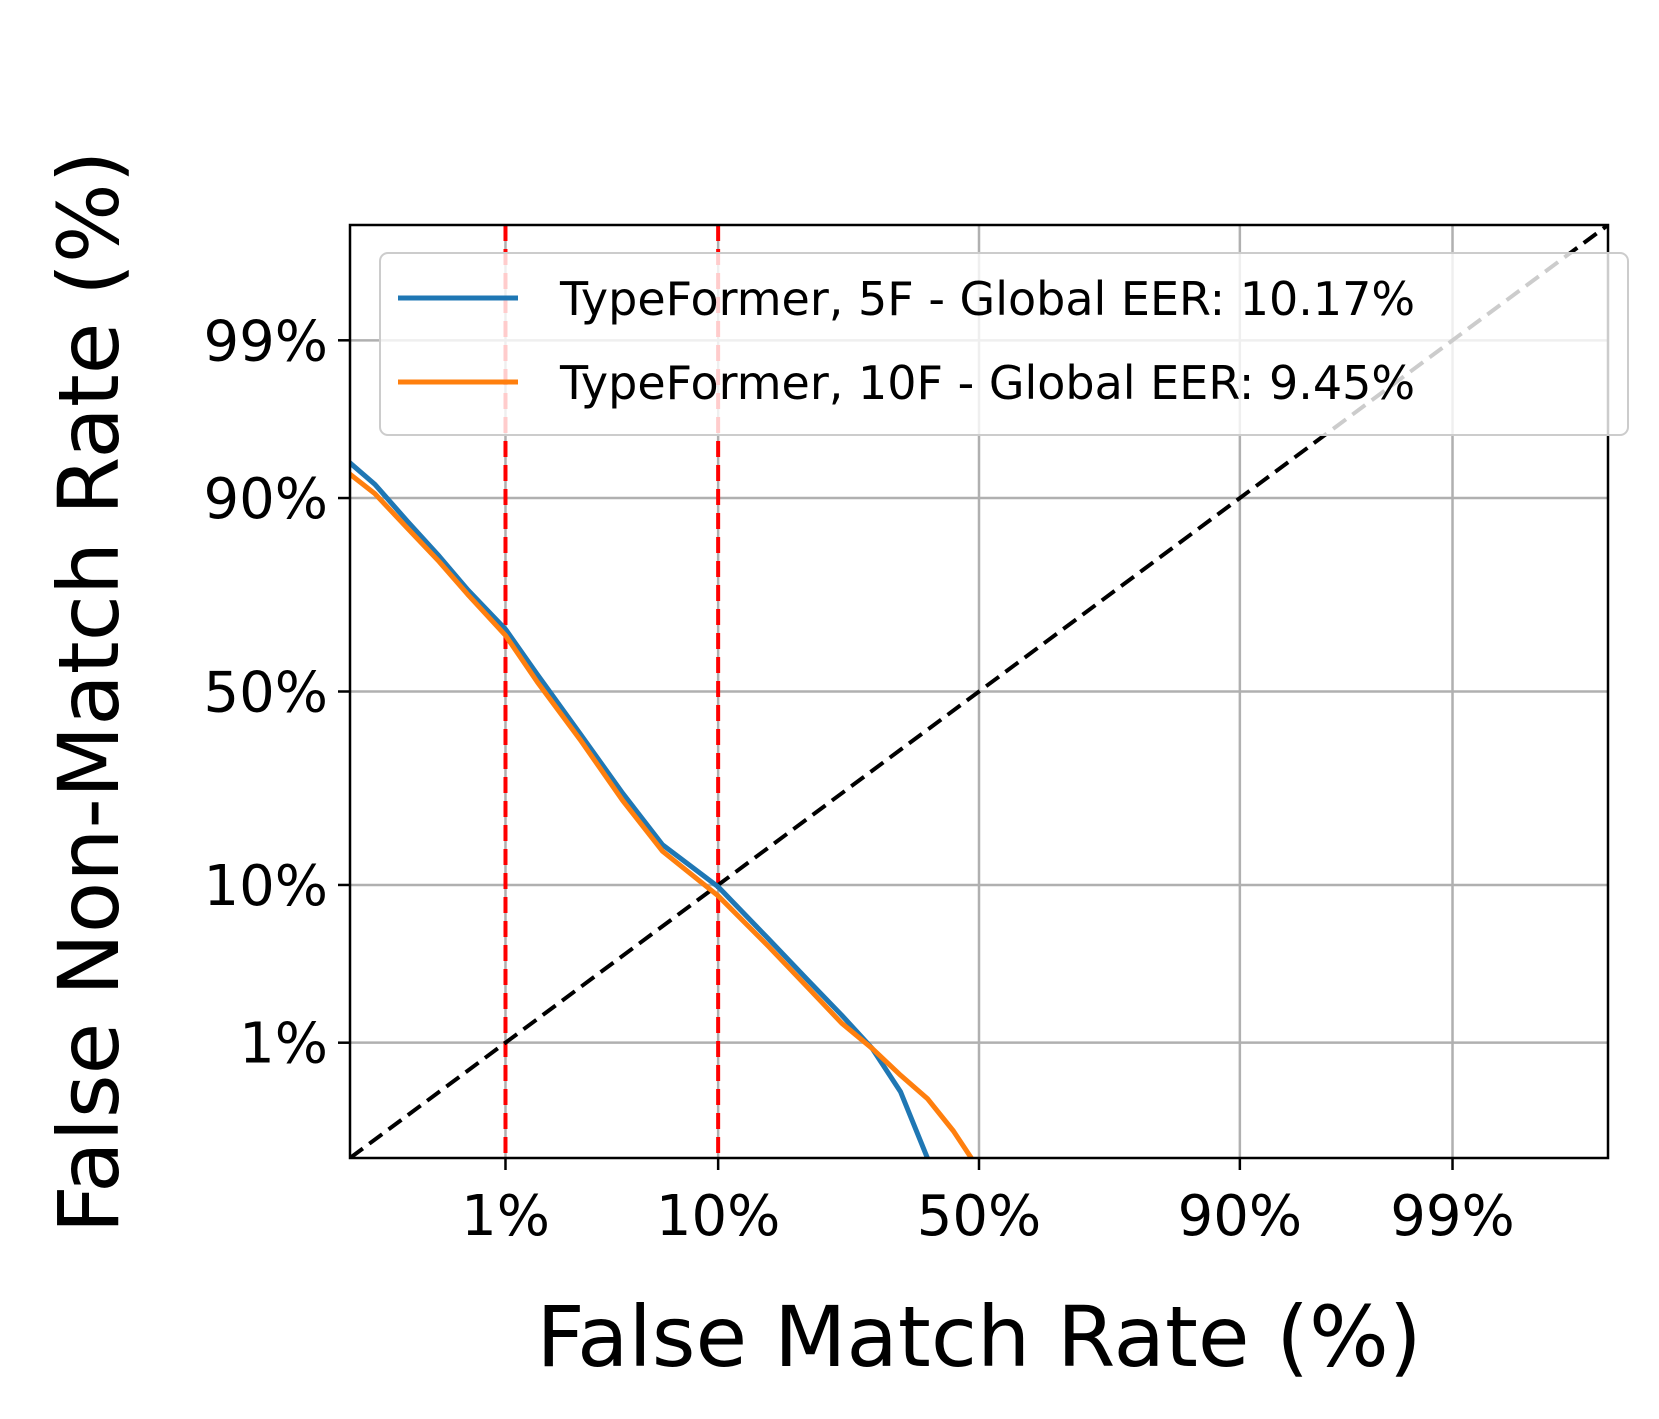 This screenshot has width=1659, height=1419. Describe the element at coordinates (266, 886) in the screenshot. I see `y-tick-label: 10%` at that location.